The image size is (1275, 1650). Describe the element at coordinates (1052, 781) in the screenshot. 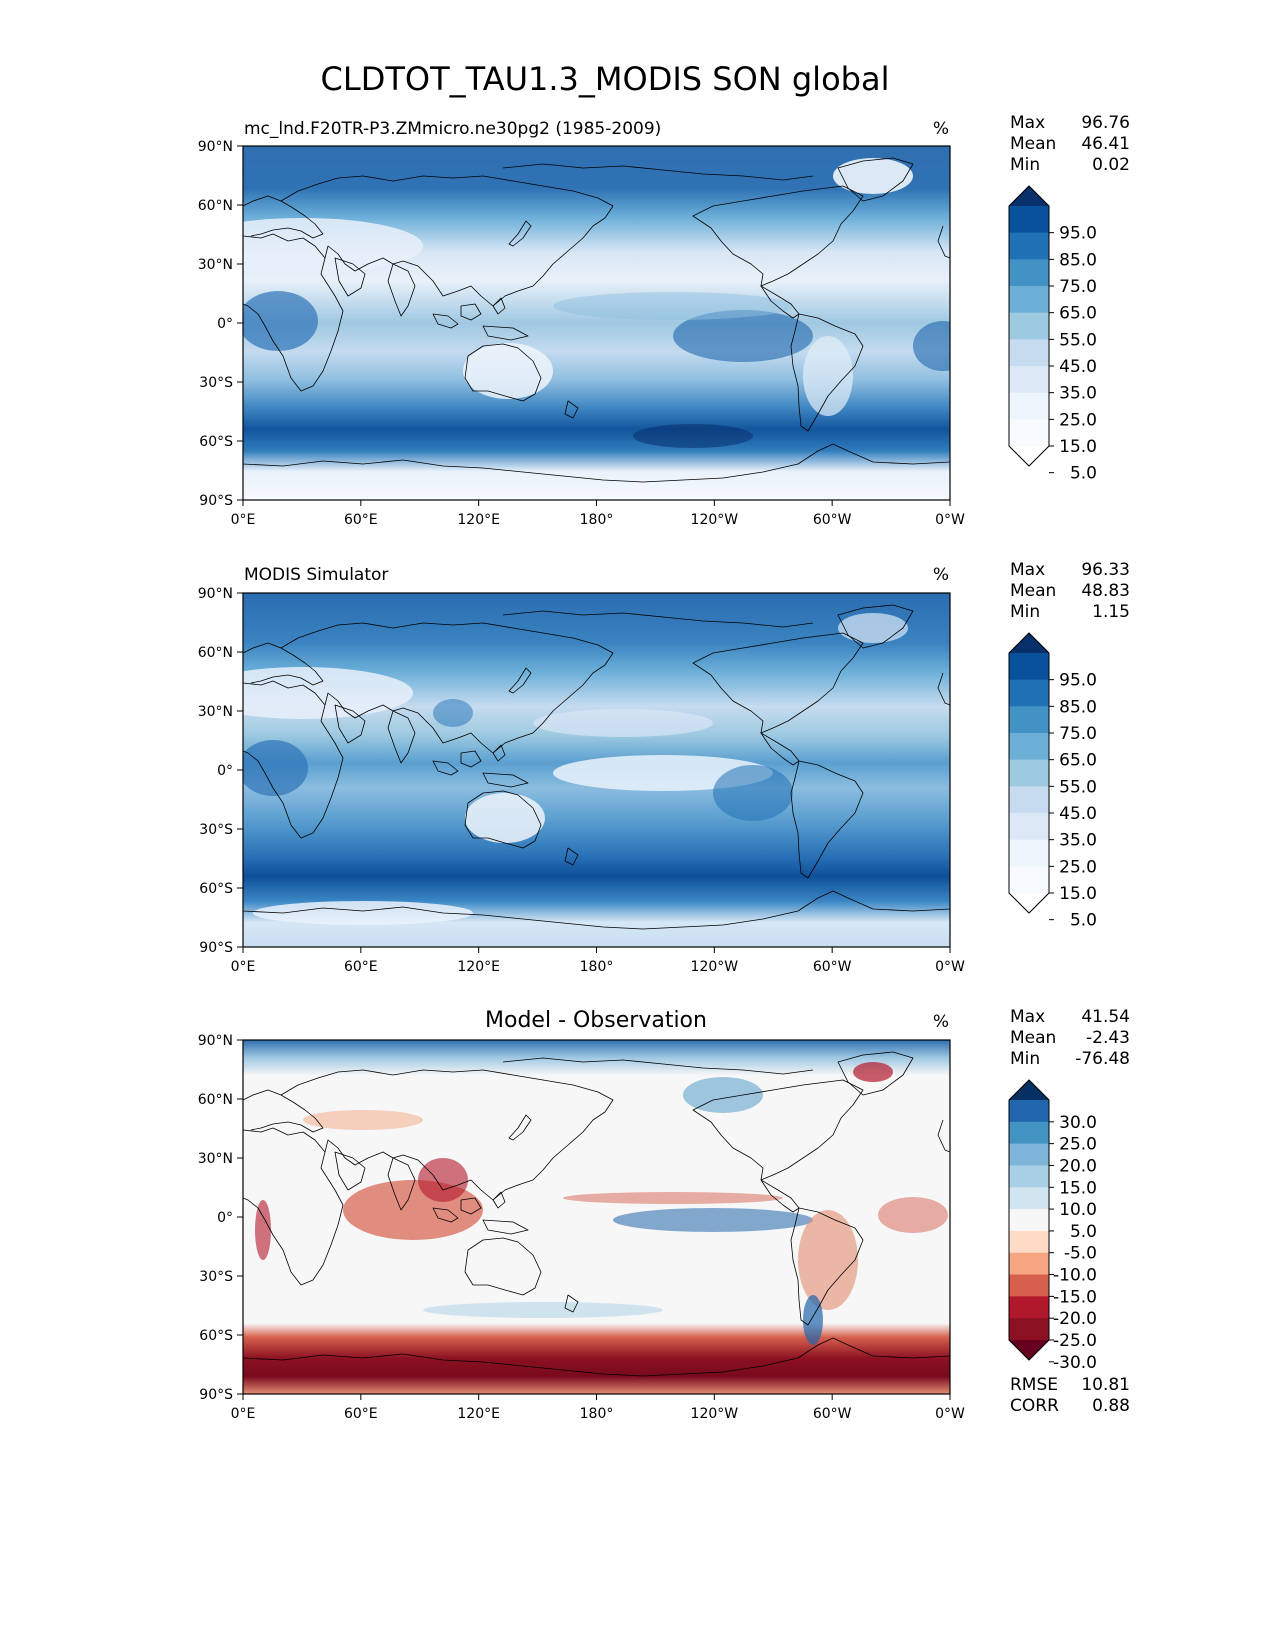

I see `colorbar-obs: 95.0 85.0 75.0 65.0 55.0 45.0 35.0 25.0 15.0 5.0` at that location.